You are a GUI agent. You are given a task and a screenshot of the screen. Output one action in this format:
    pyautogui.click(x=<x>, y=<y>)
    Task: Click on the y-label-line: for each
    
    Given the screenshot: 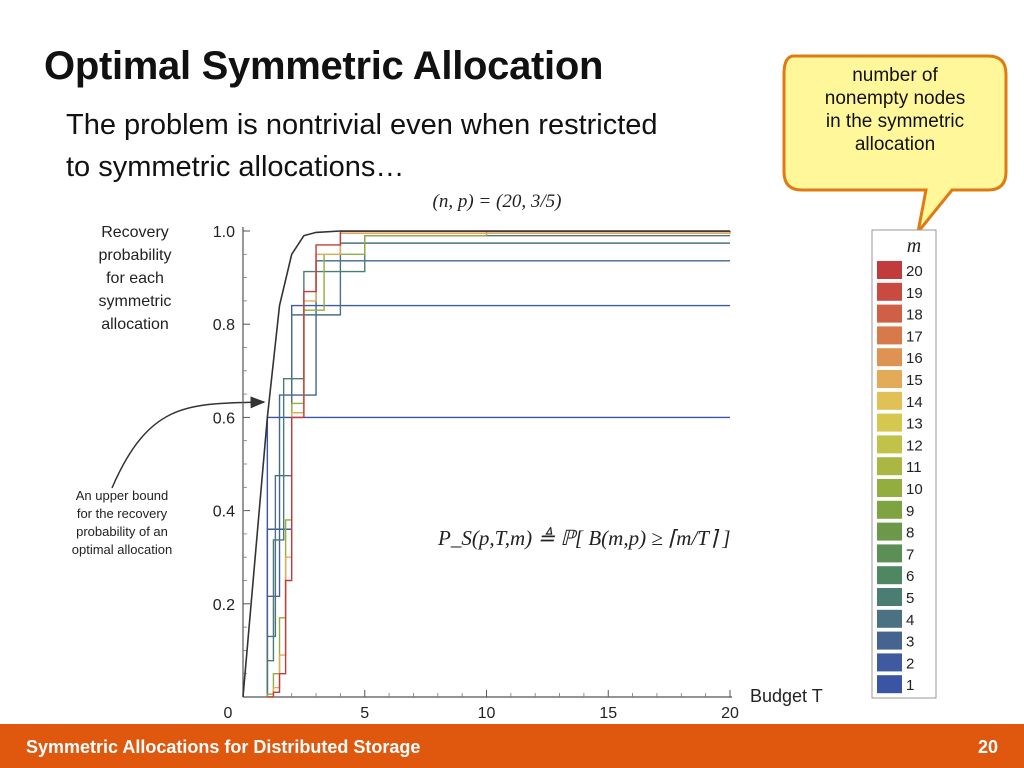 What is the action you would take?
    pyautogui.click(x=135, y=278)
    